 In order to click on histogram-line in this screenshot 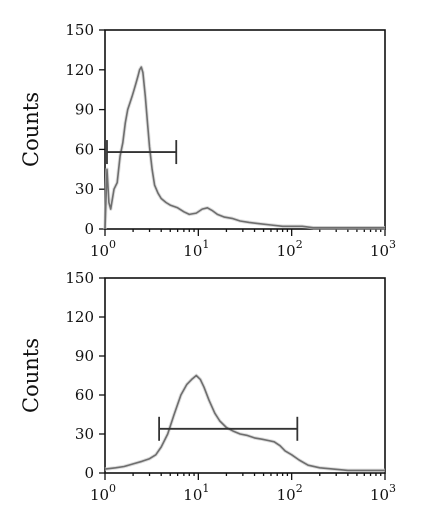, I will do `click(244, 423)`.